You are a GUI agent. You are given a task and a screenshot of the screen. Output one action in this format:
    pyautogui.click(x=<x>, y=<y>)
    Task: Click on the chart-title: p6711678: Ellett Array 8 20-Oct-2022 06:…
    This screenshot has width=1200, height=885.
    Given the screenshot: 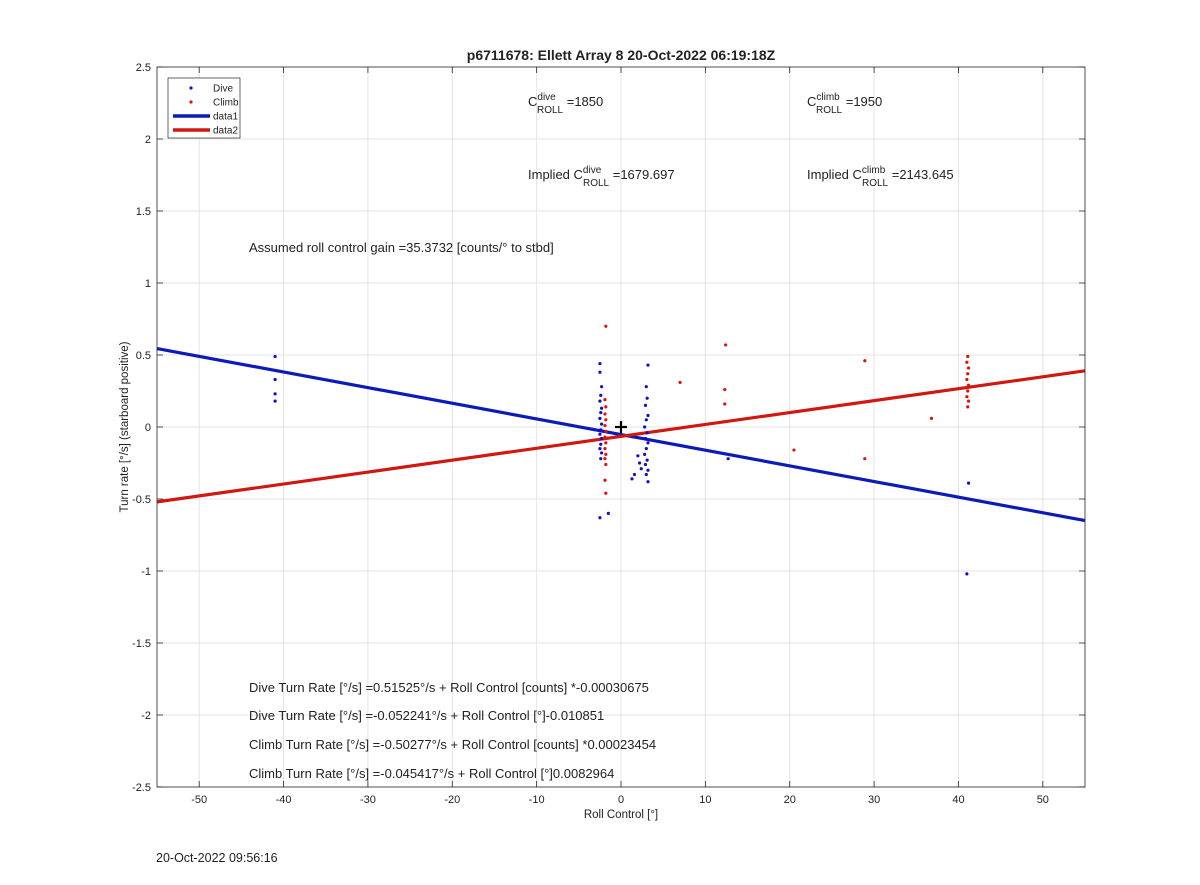 What is the action you would take?
    pyautogui.click(x=621, y=55)
    